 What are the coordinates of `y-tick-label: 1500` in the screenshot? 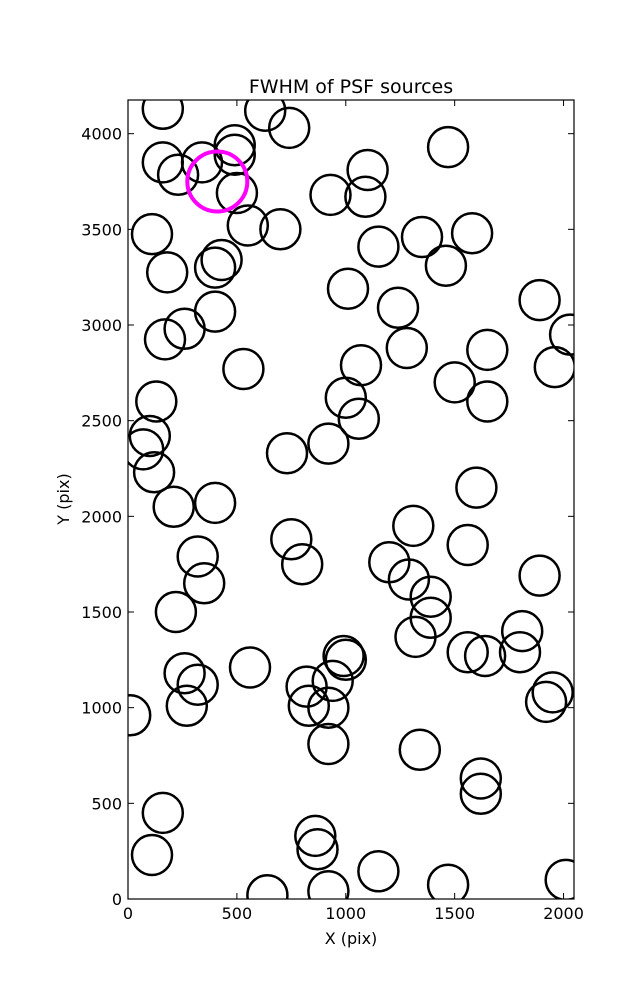 It's located at (101, 612).